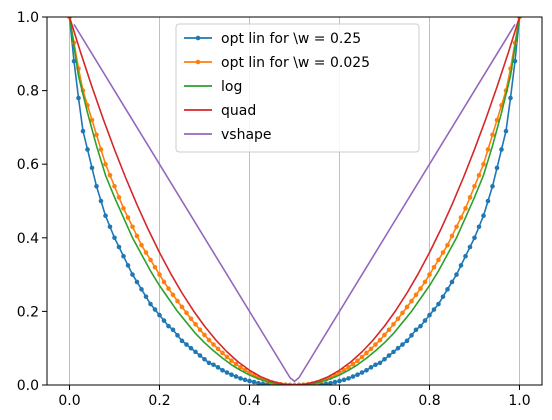  I want to click on x-tick-label: 0.2, so click(159, 401).